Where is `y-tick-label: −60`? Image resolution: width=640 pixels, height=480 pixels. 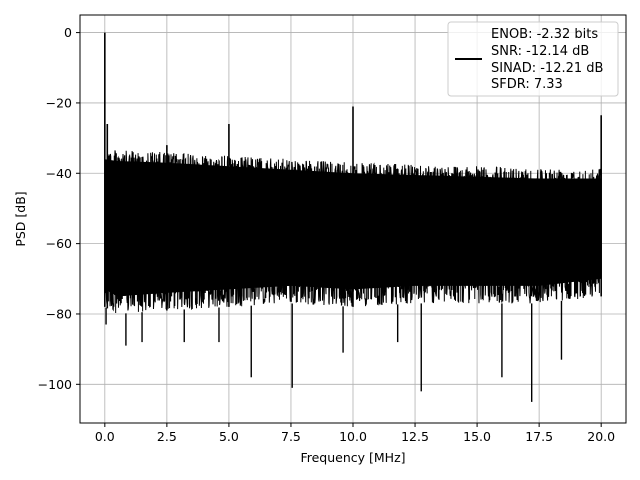 y-tick-label: −60 is located at coordinates (59, 243).